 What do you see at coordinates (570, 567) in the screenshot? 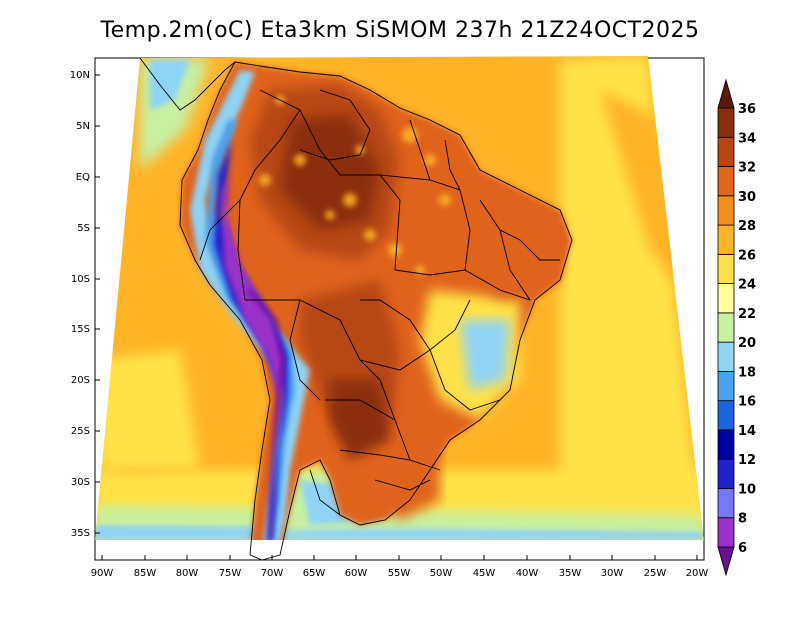
I see `lon-tick: 35W` at bounding box center [570, 567].